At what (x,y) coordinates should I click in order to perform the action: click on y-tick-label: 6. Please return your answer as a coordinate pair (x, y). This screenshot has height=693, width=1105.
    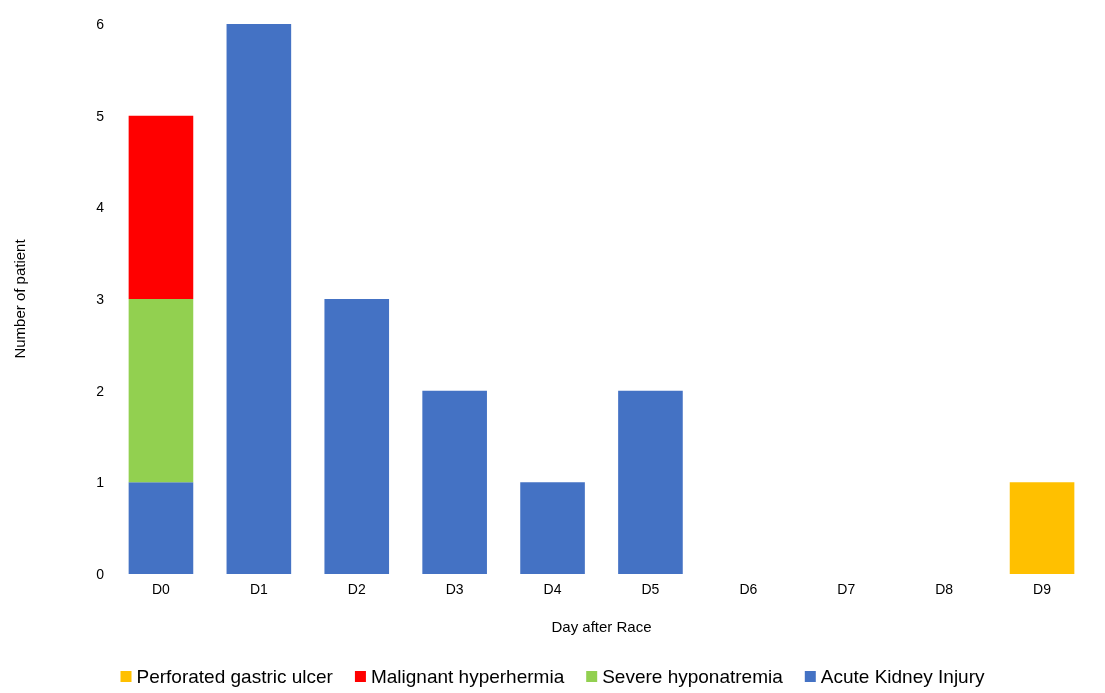
    Looking at the image, I should click on (100, 24).